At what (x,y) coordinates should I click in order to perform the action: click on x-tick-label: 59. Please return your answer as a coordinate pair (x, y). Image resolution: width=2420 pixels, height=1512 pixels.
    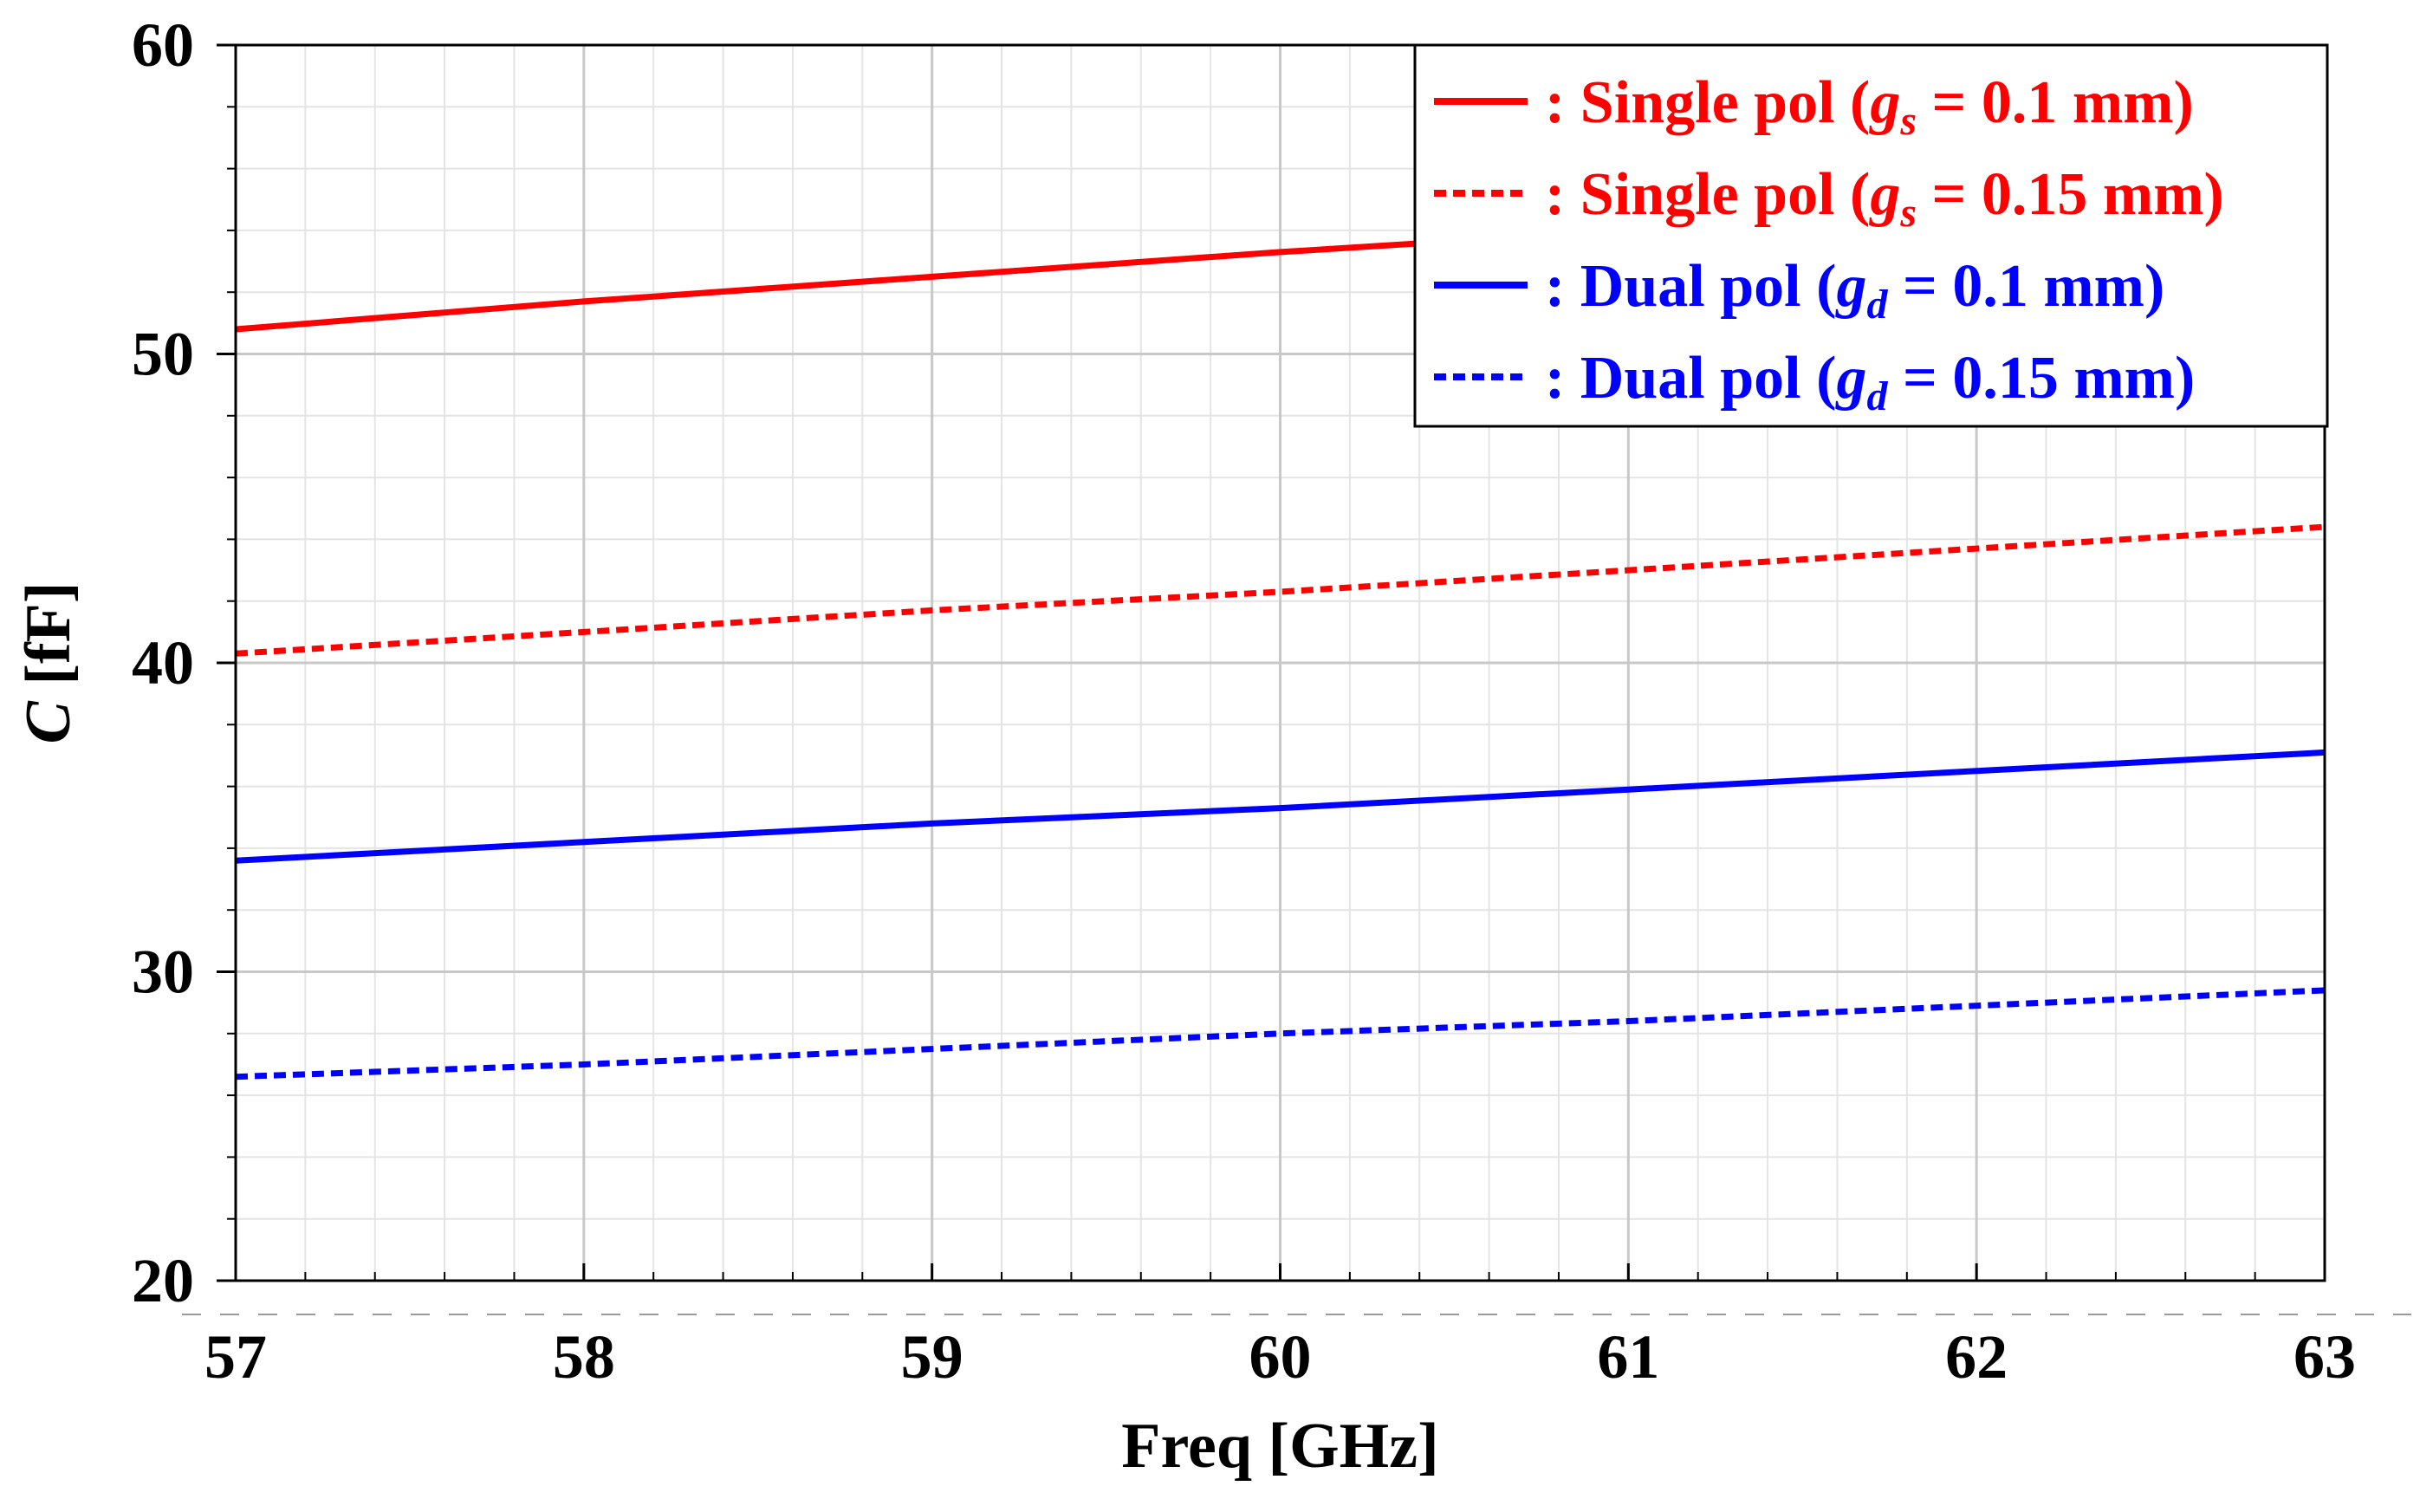
    Looking at the image, I should click on (932, 1357).